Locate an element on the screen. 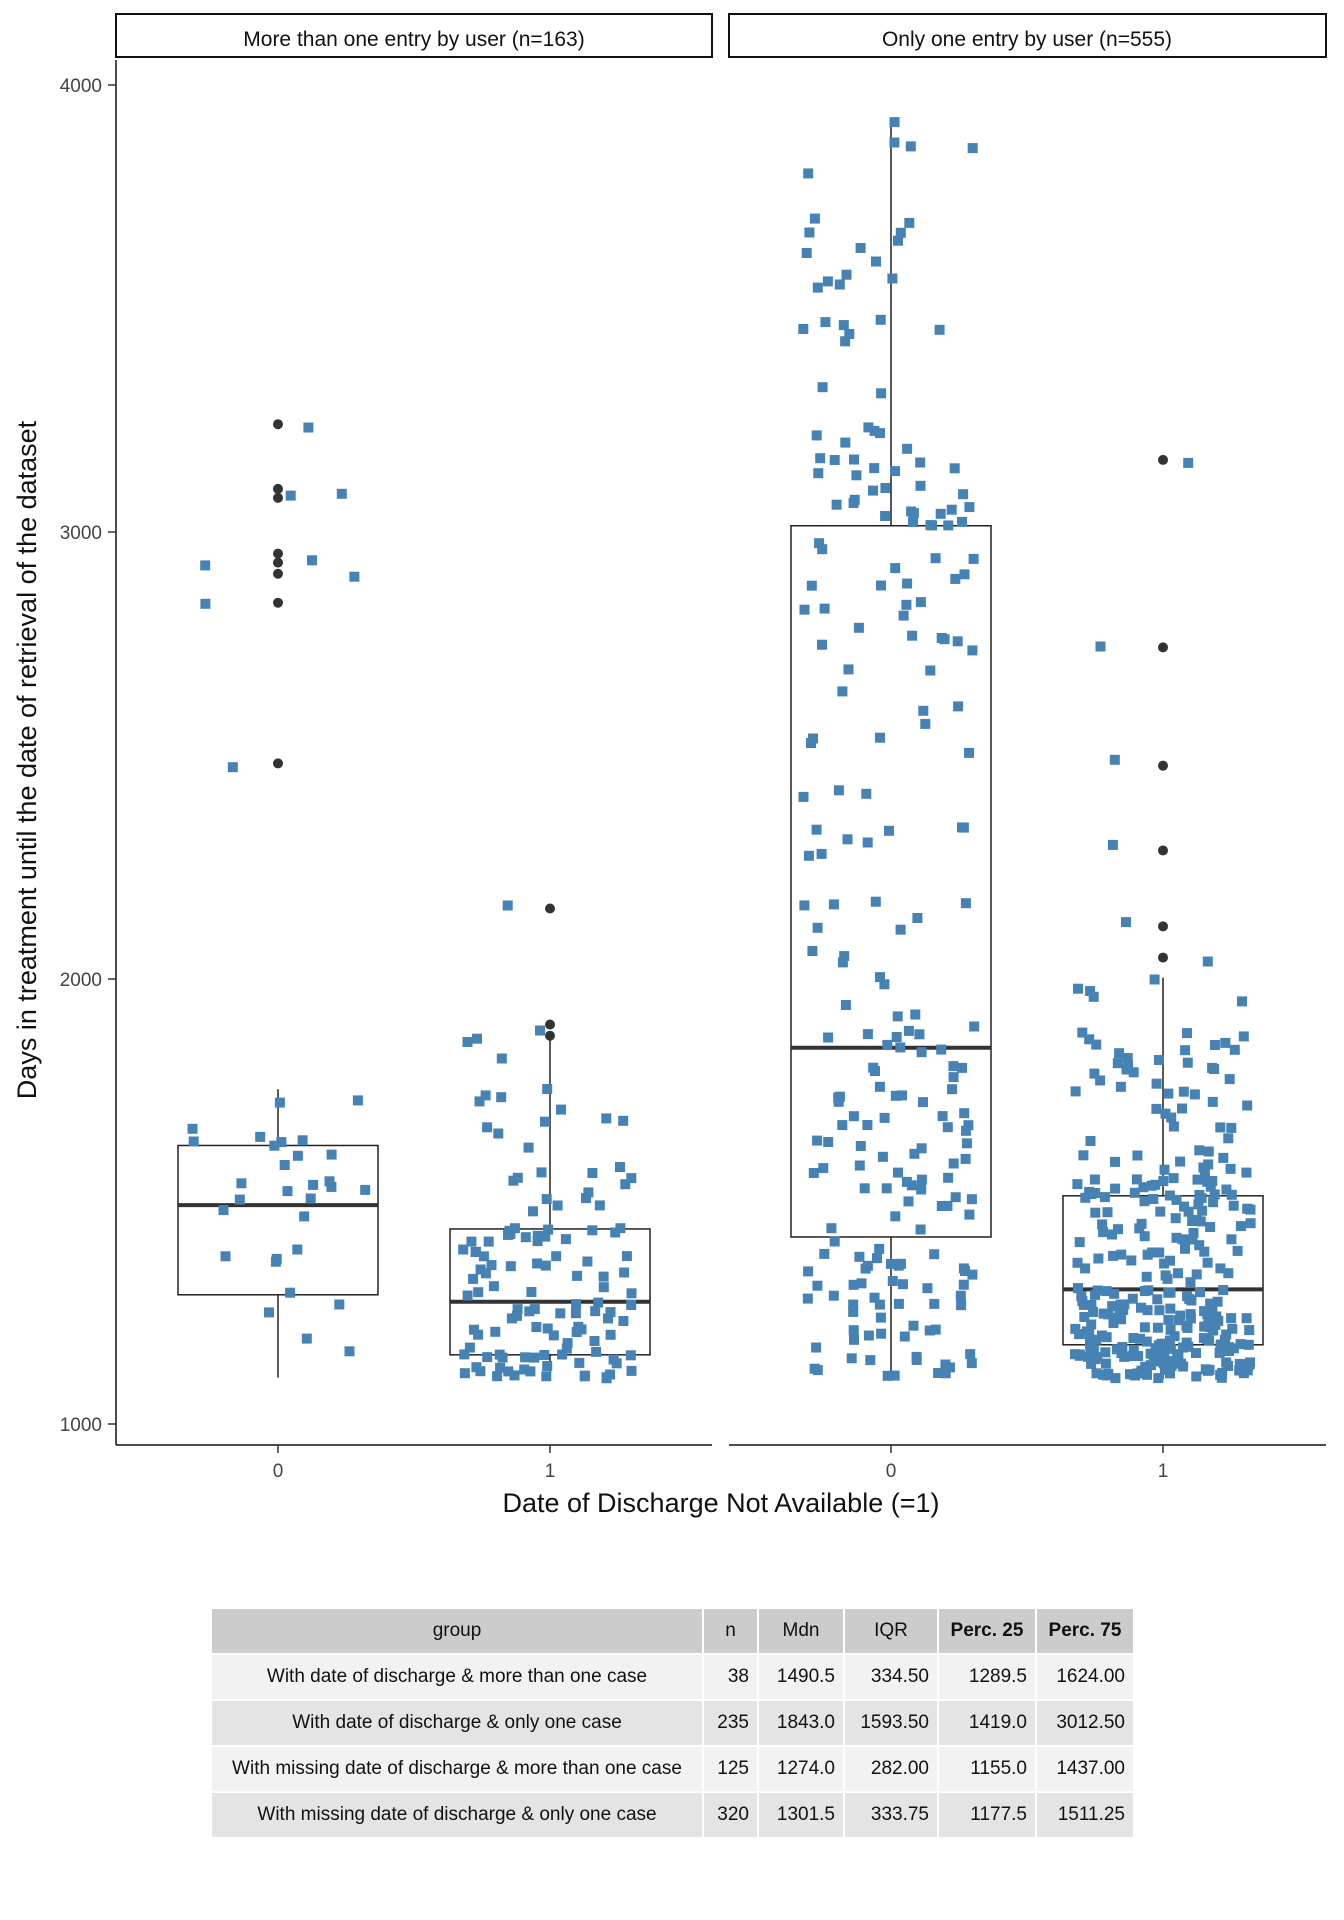  table-header-row: group n Mdn IQR Perc. 25 Perc. 75 is located at coordinates (672, 1631).